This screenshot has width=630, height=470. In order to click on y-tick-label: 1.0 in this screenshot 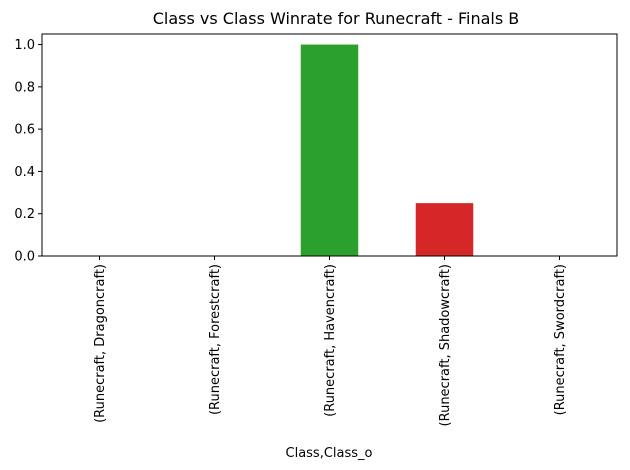, I will do `click(24, 45)`.